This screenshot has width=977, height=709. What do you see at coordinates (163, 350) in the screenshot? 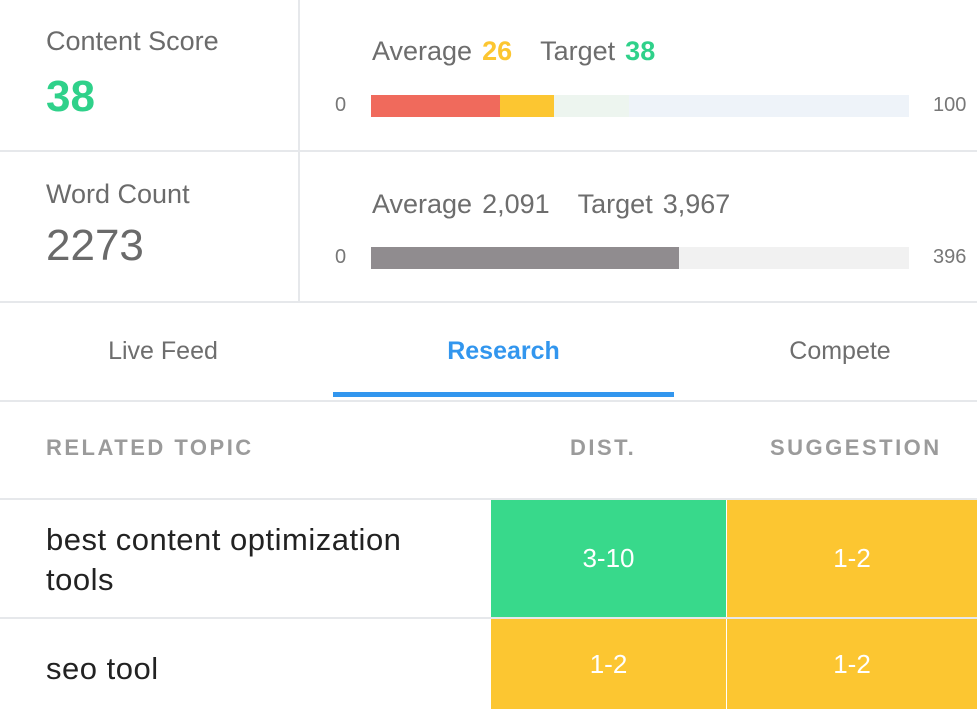
I see `tab-live-feed: Live Feed` at bounding box center [163, 350].